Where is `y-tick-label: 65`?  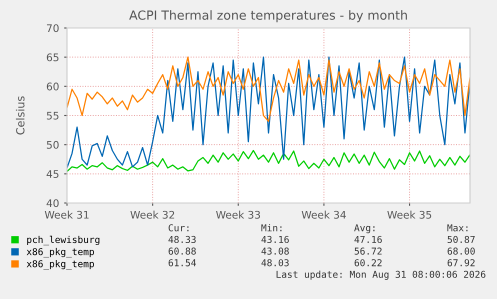
y-tick-label: 65 is located at coordinates (52, 57).